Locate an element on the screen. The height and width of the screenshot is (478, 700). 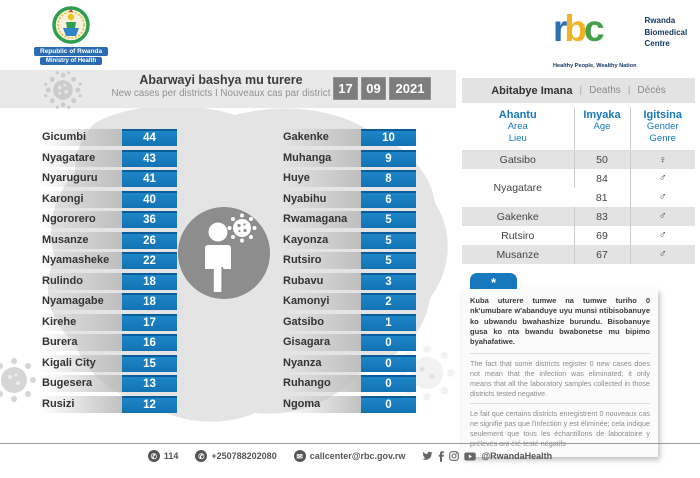
case-count: 36 is located at coordinates (149, 219).